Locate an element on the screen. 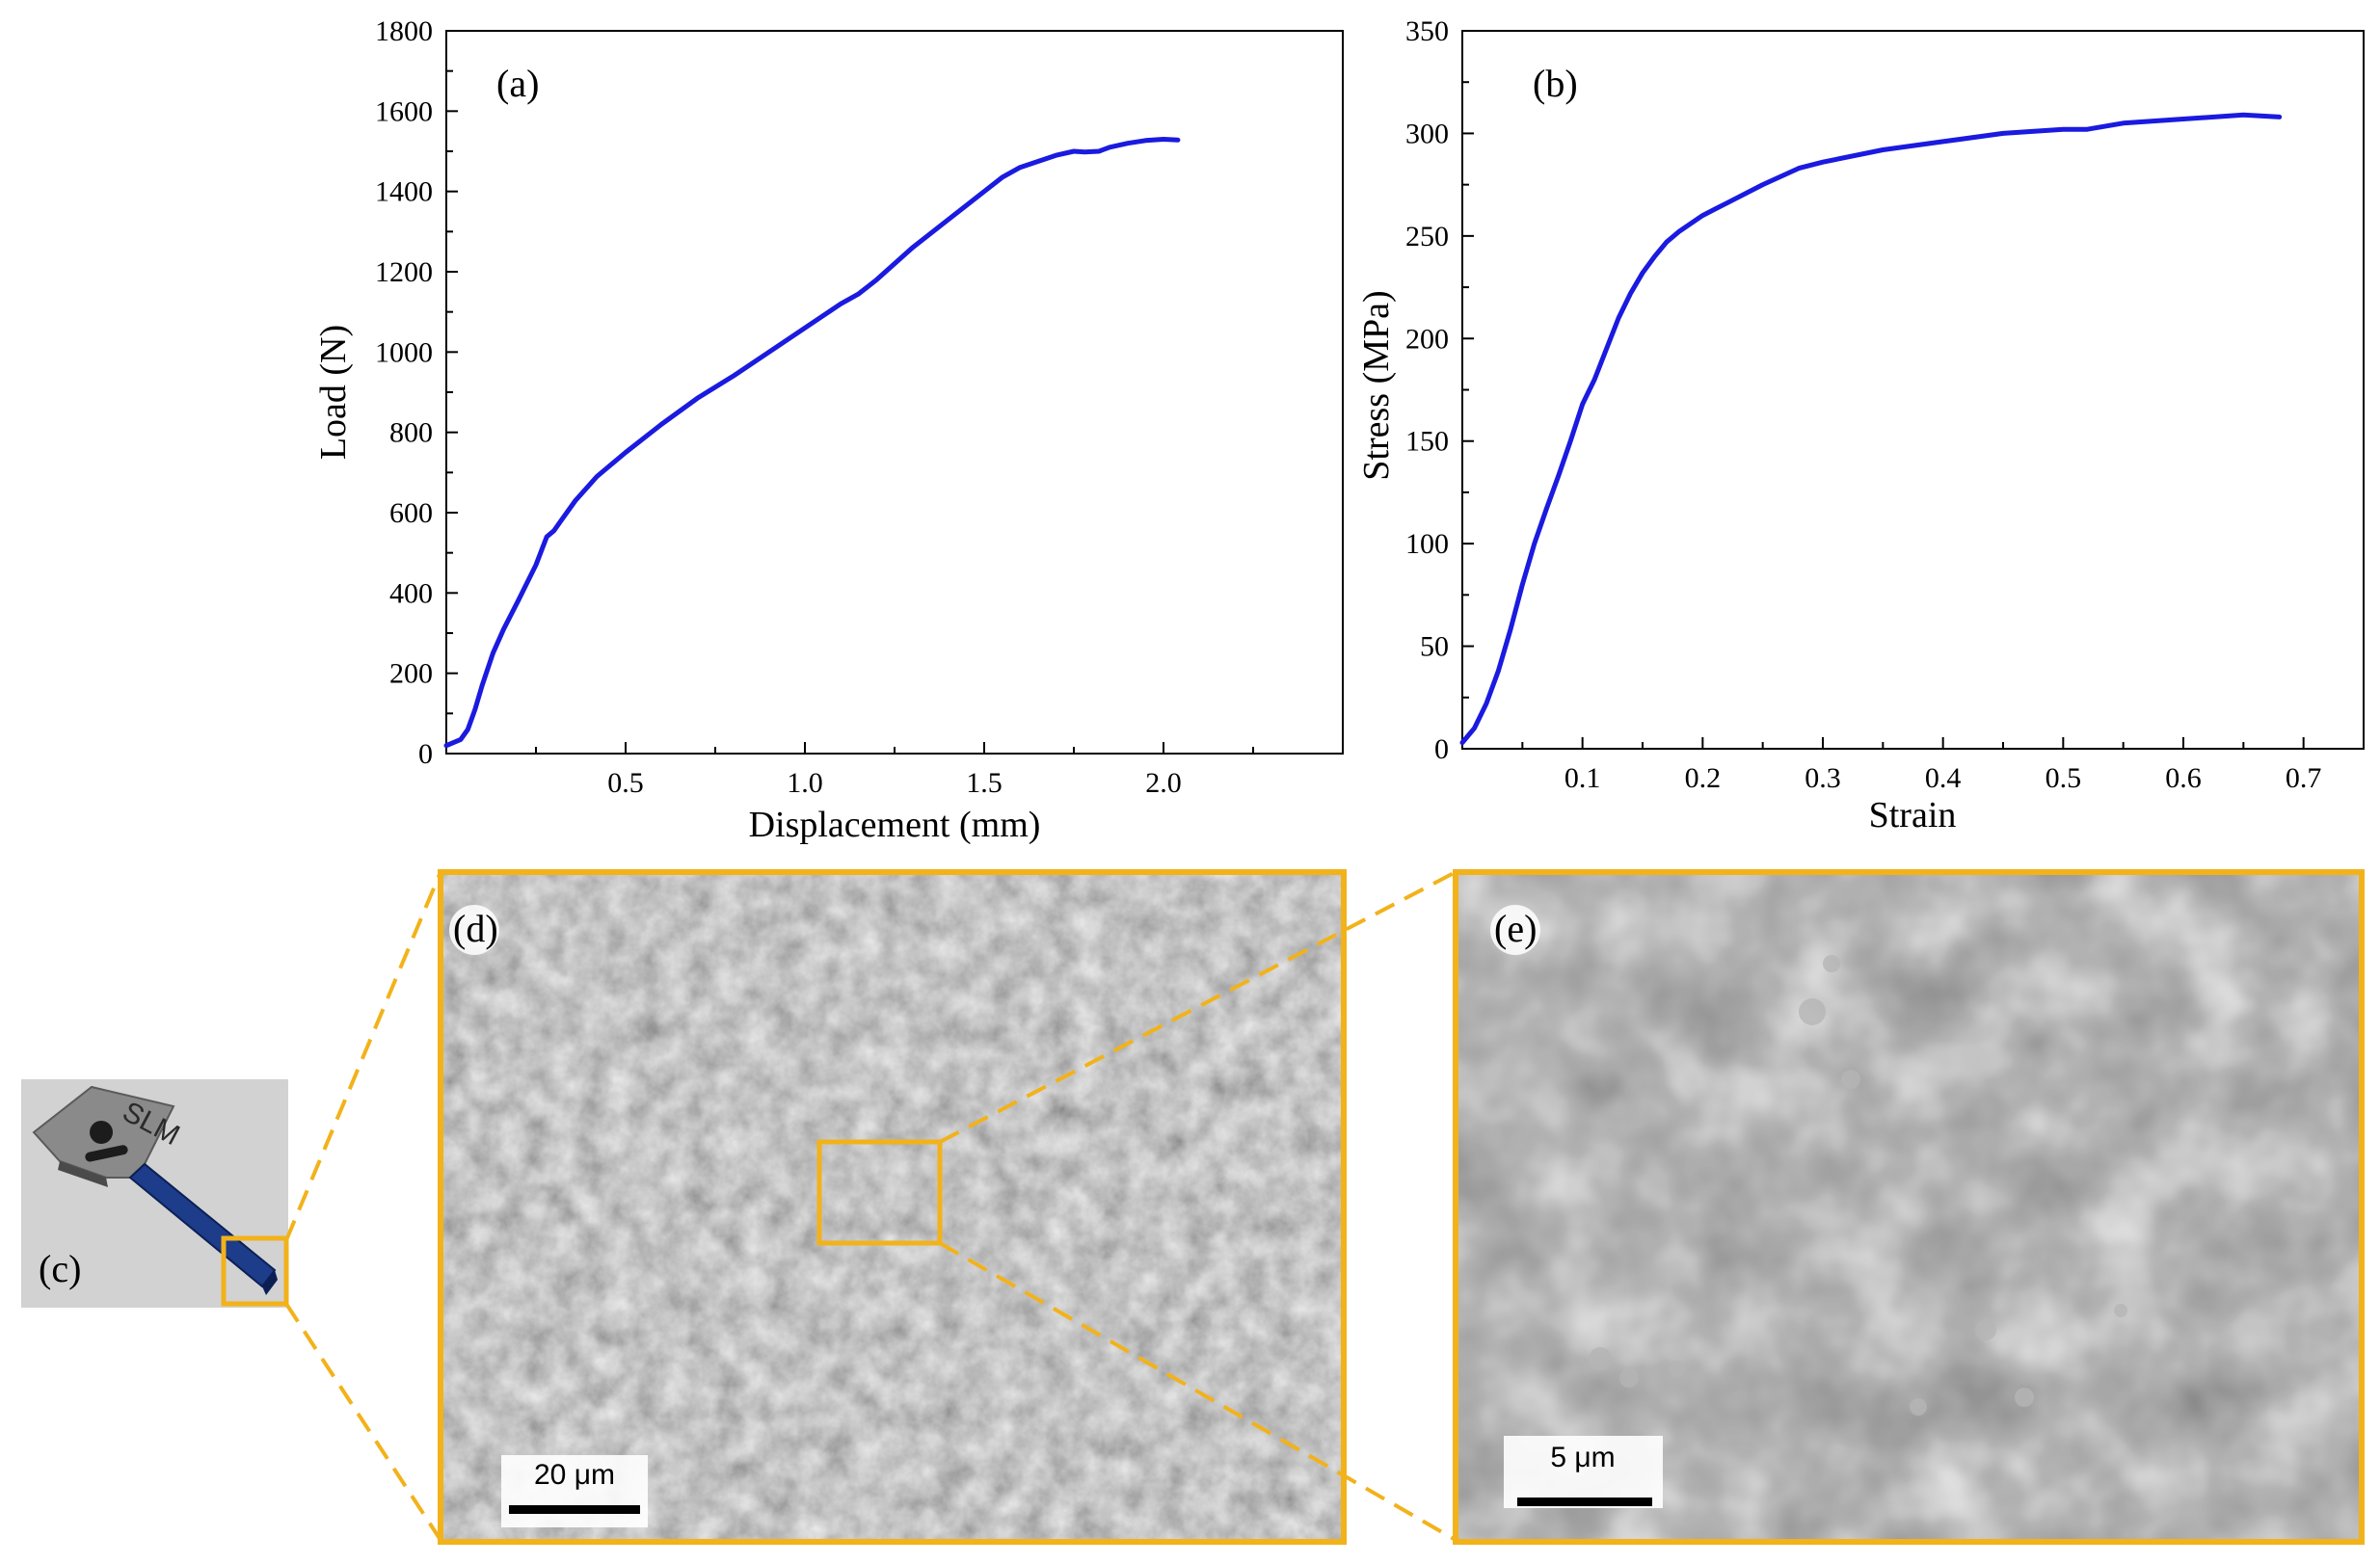 The width and height of the screenshot is (2380, 1564). chart-b-y-tick-label: 50 is located at coordinates (1435, 647).